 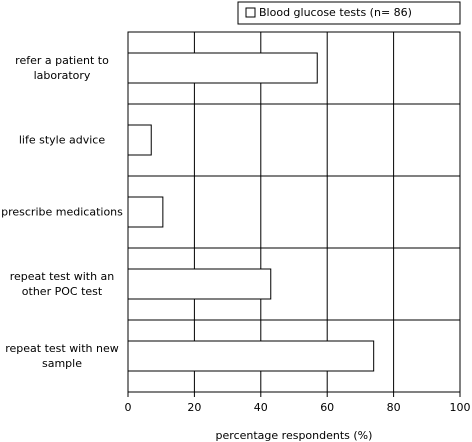 What do you see at coordinates (62, 212) in the screenshot?
I see `y-tick-label: prescribe medications` at bounding box center [62, 212].